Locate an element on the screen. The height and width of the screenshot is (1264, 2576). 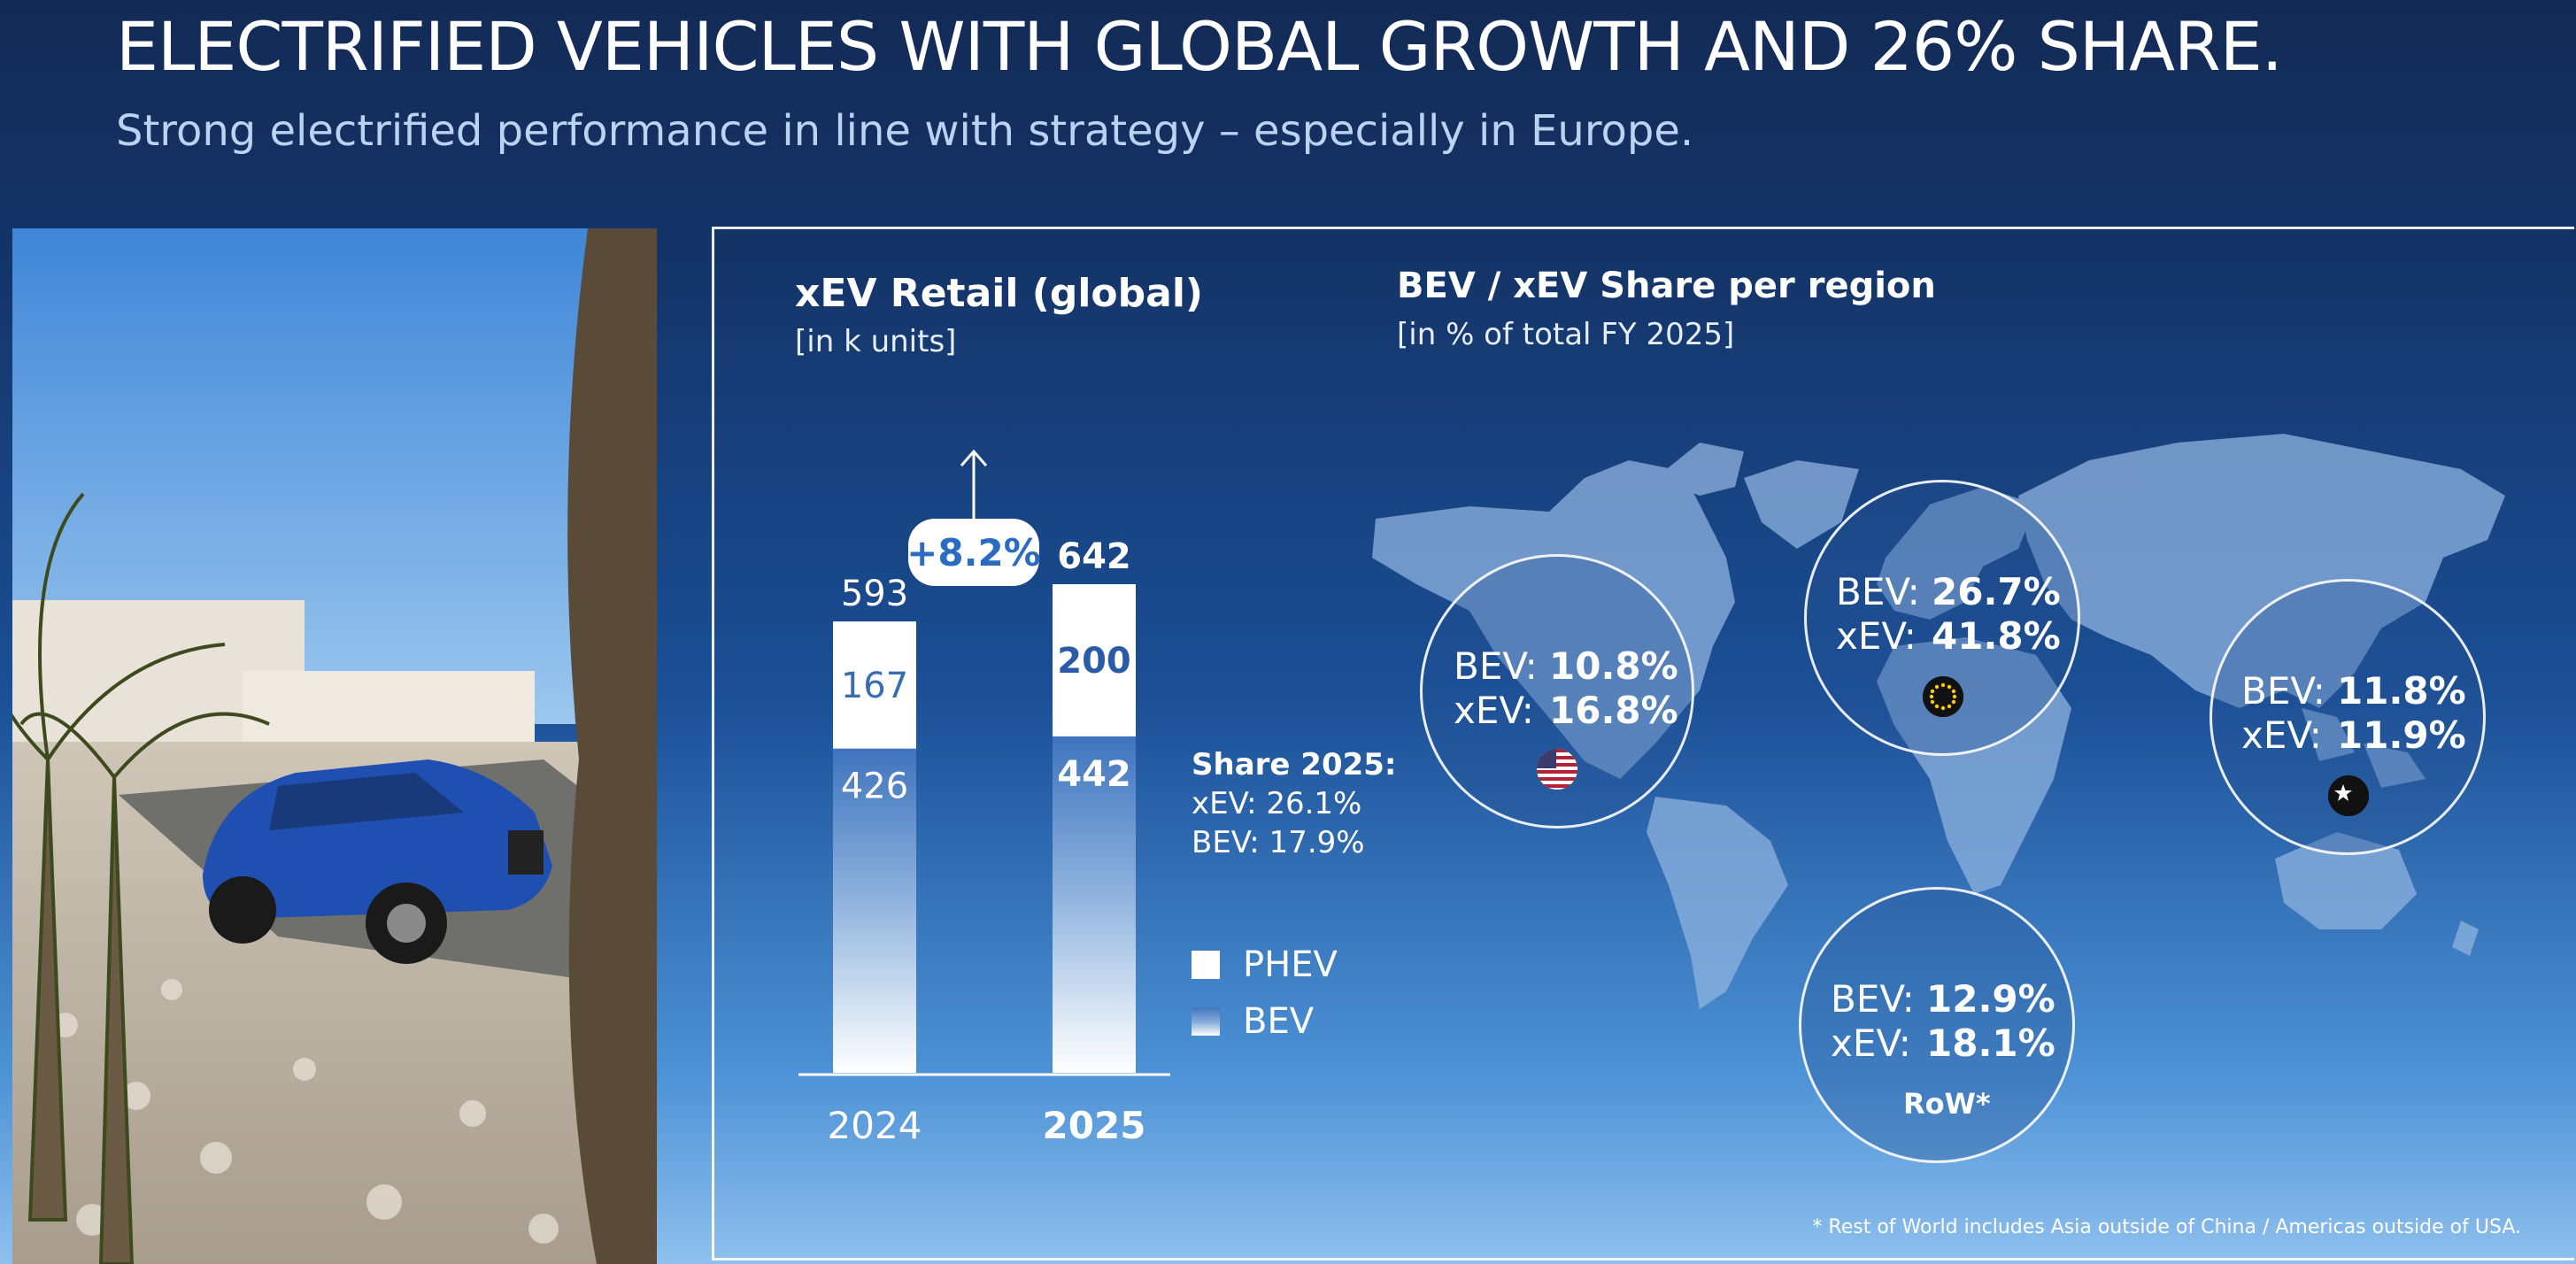
share-2025: Share 2025: xEV: 26.1% BEV: 17.9% is located at coordinates (1294, 803).